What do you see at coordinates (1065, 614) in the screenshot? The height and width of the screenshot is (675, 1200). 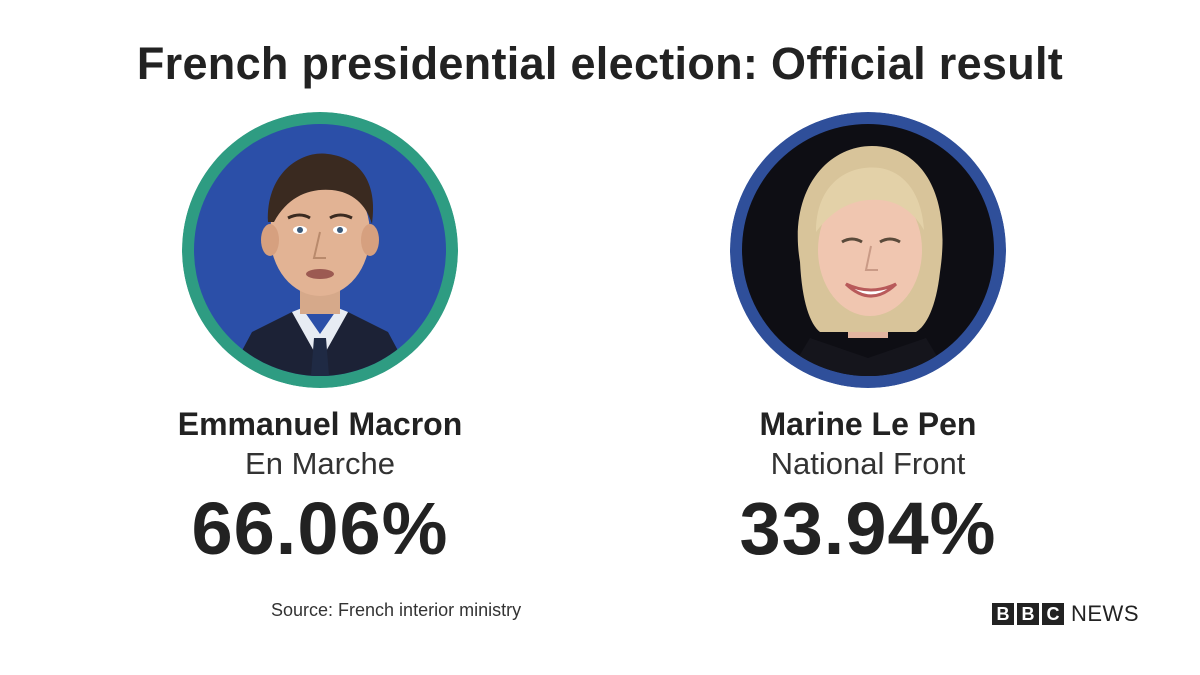 I see `bbc-news-logo: B B C NEWS` at bounding box center [1065, 614].